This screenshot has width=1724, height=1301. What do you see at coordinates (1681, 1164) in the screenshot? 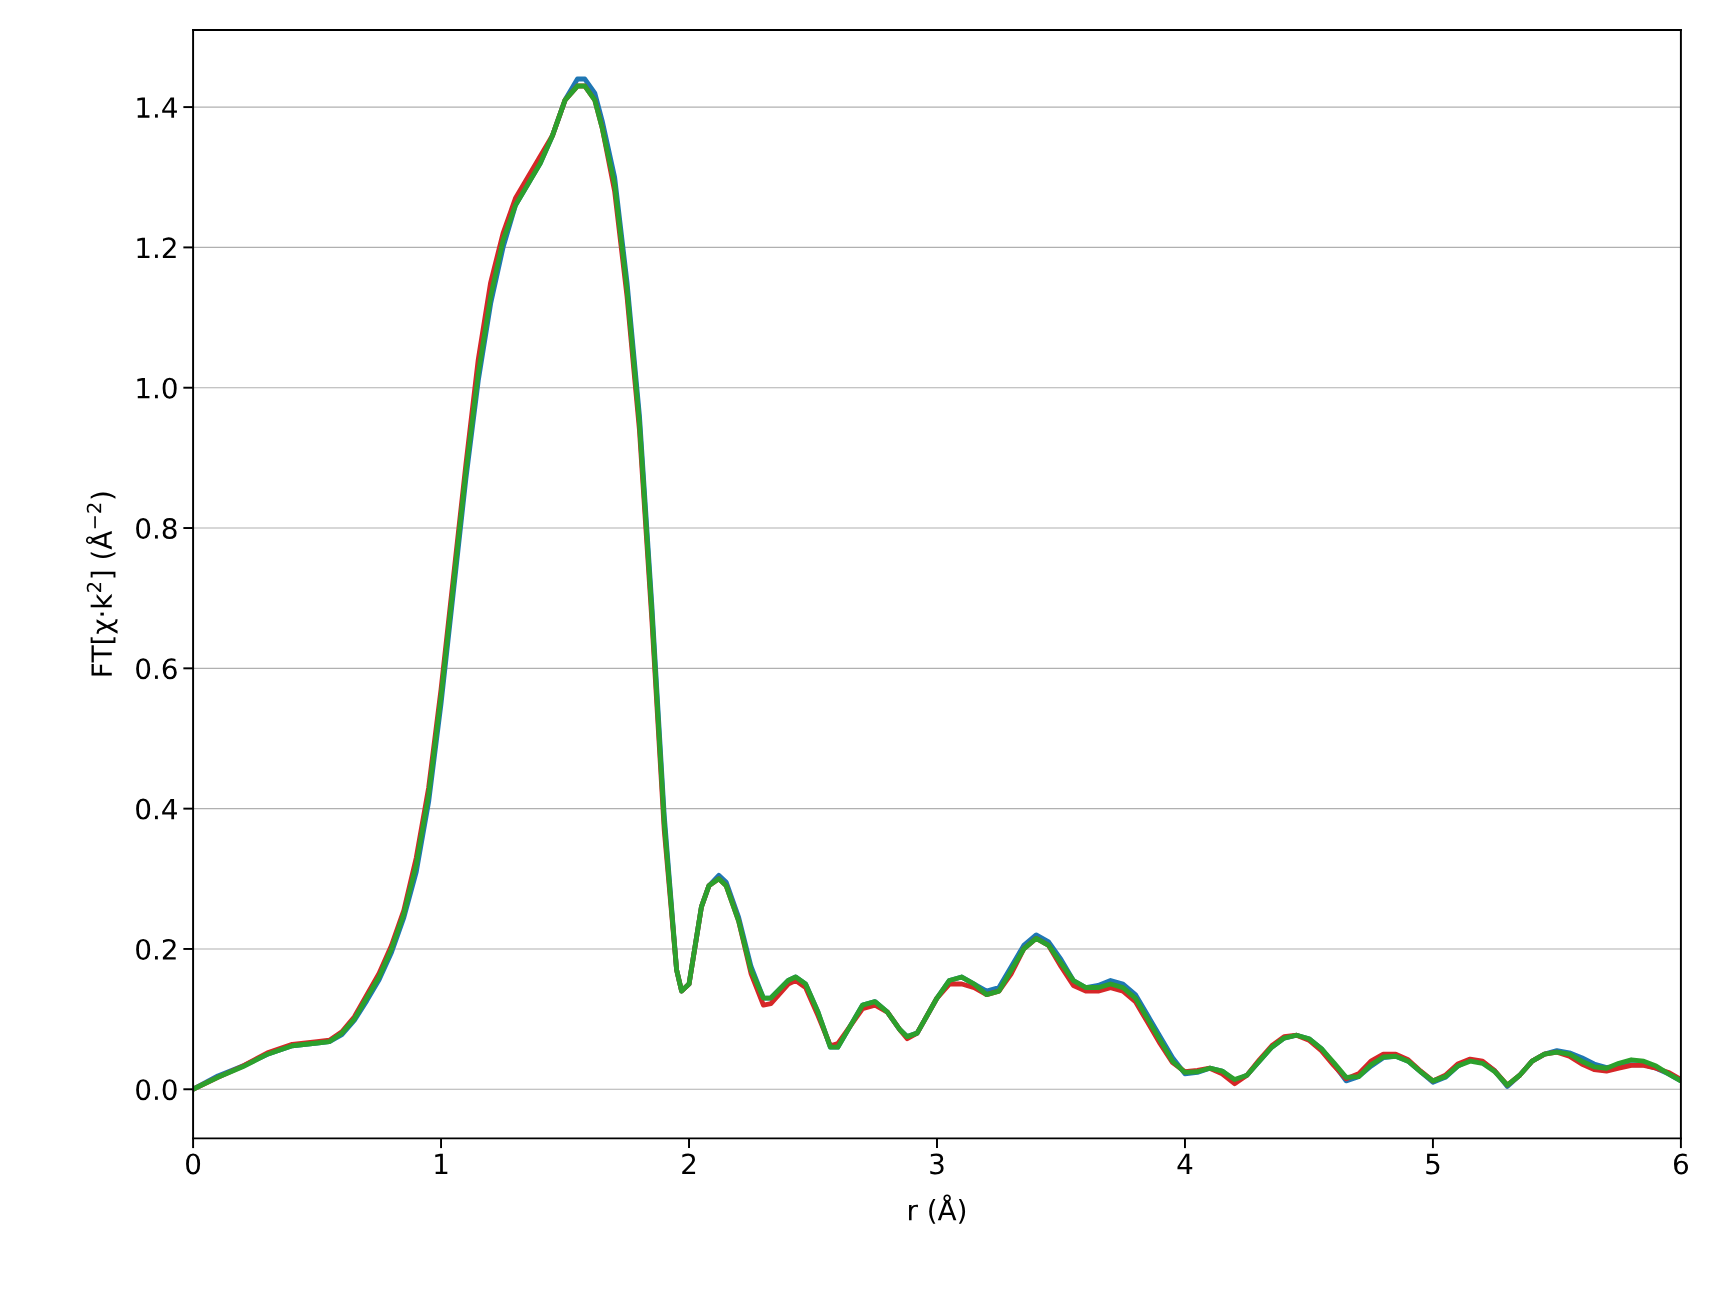
I see `x-tick-label: 6` at bounding box center [1681, 1164].